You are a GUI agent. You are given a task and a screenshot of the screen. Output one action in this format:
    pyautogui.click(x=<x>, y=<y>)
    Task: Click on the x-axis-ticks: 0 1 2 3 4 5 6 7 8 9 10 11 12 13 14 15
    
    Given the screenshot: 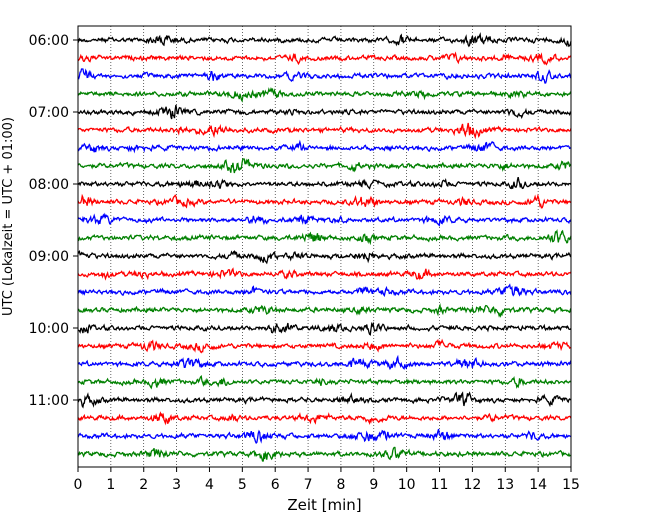 What is the action you would take?
    pyautogui.click(x=327, y=480)
    